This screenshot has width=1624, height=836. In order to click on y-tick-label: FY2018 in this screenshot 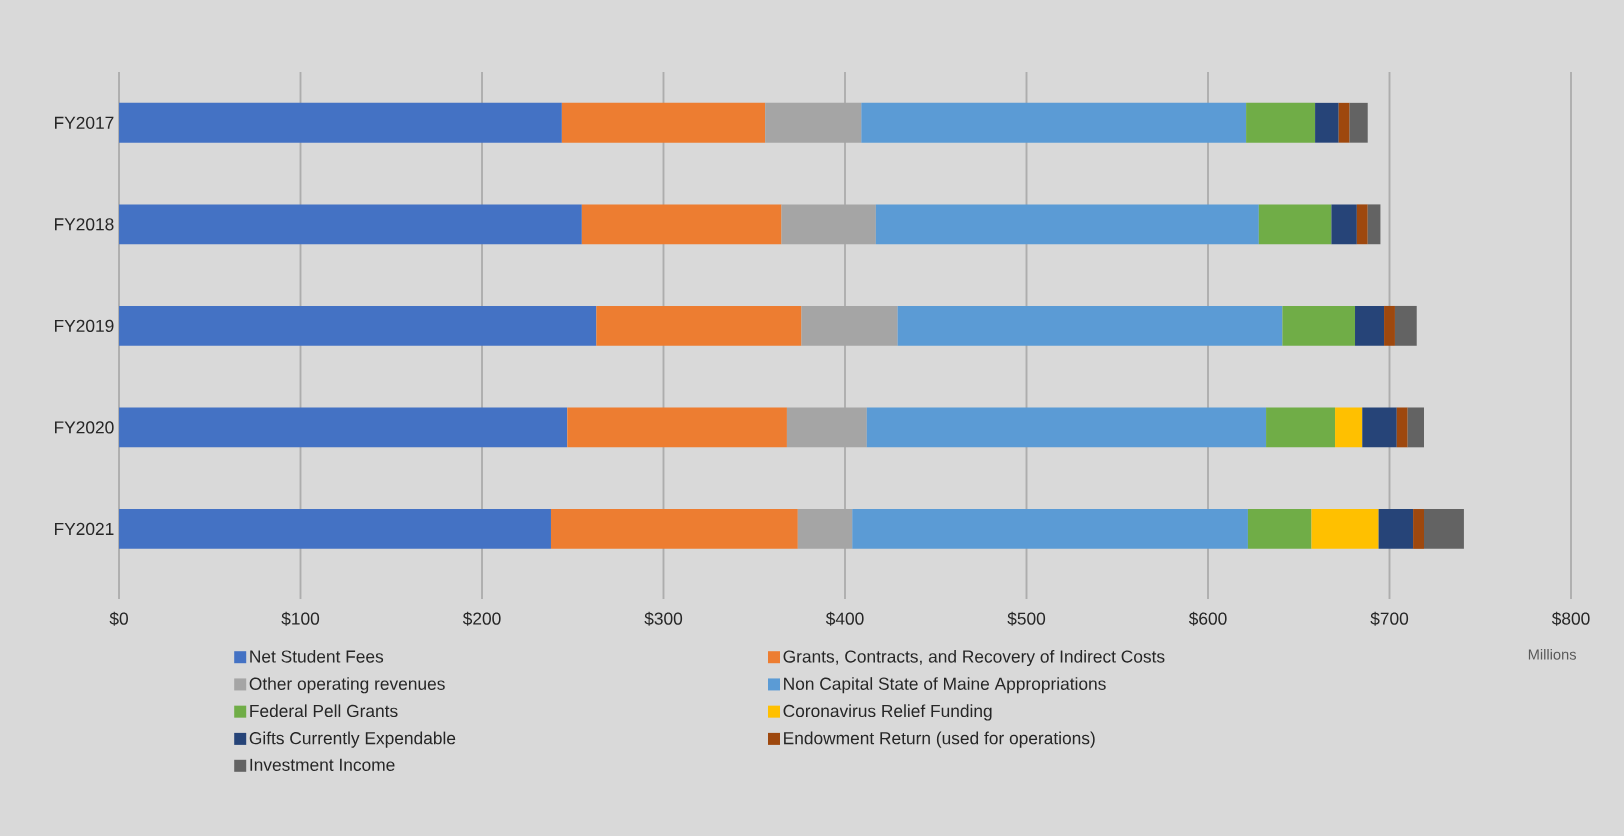, I will do `click(84, 224)`.